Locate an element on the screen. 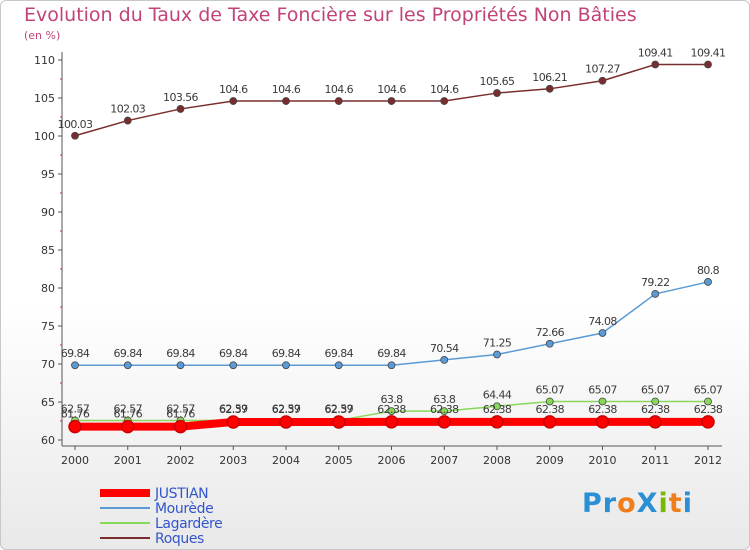 This screenshot has width=750, height=550. y-tick-label: 75 is located at coordinates (48, 326).